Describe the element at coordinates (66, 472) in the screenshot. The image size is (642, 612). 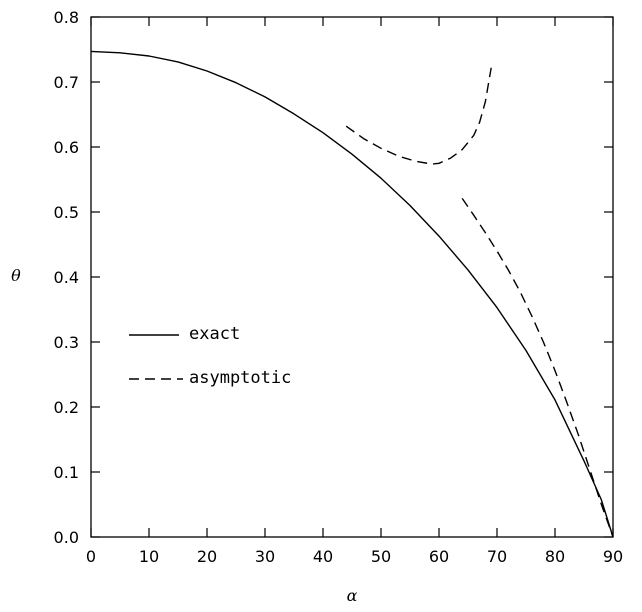
I see `y-tick-label: 0.1` at that location.